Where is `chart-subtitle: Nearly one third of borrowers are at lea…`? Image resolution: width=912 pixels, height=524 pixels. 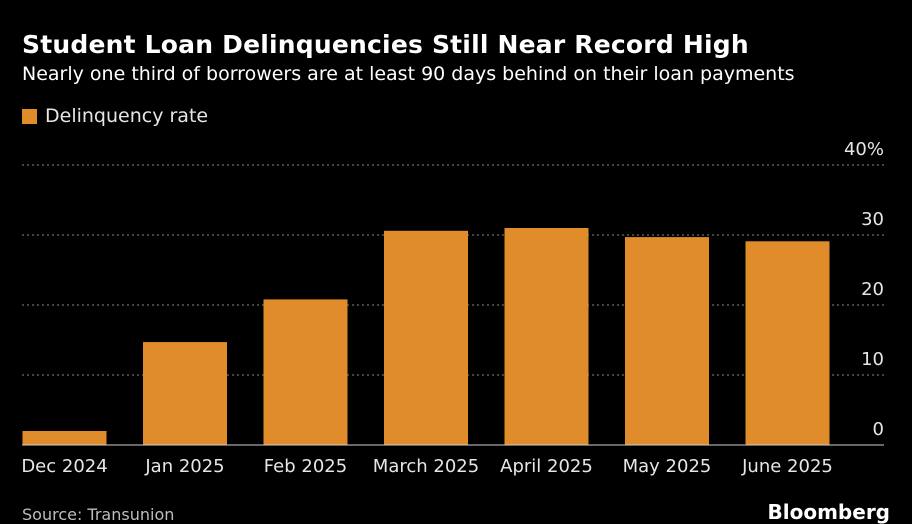
chart-subtitle: Nearly one third of borrowers are at lea… is located at coordinates (408, 74).